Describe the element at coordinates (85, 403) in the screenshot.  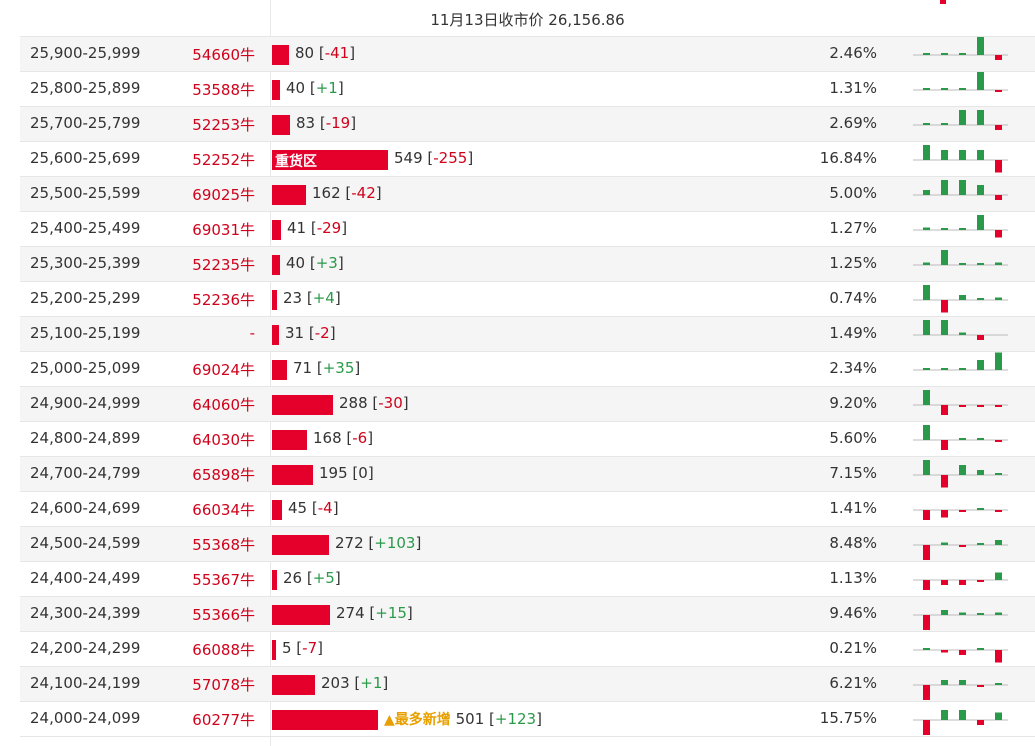
I see `strike-range: 24,900-24,999` at that location.